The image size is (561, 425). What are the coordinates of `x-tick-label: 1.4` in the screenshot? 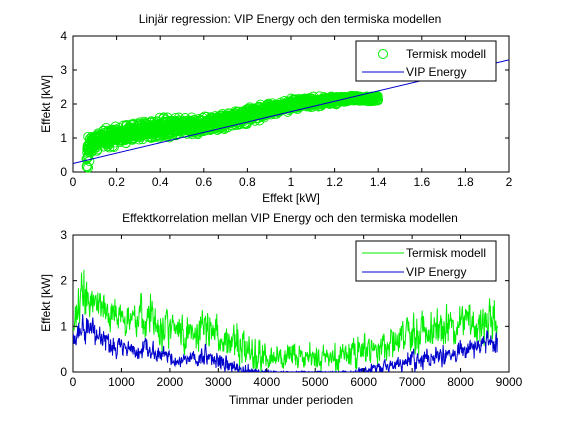 It's located at (378, 182).